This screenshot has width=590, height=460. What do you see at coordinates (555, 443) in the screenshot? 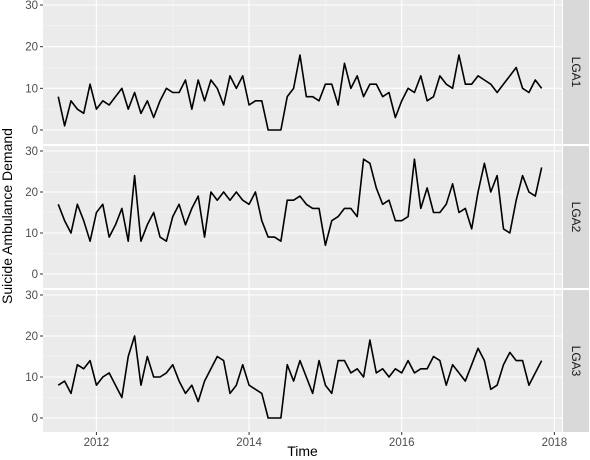
I see `x-tick-label: 2018` at bounding box center [555, 443].